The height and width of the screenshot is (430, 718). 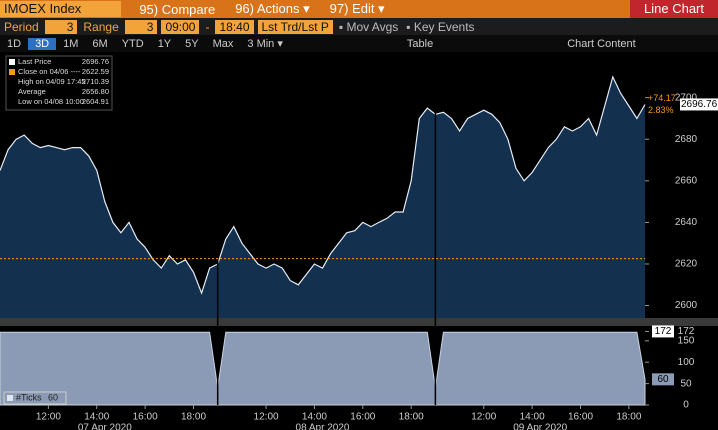 I want to click on period-button: 1D, so click(x=14, y=43).